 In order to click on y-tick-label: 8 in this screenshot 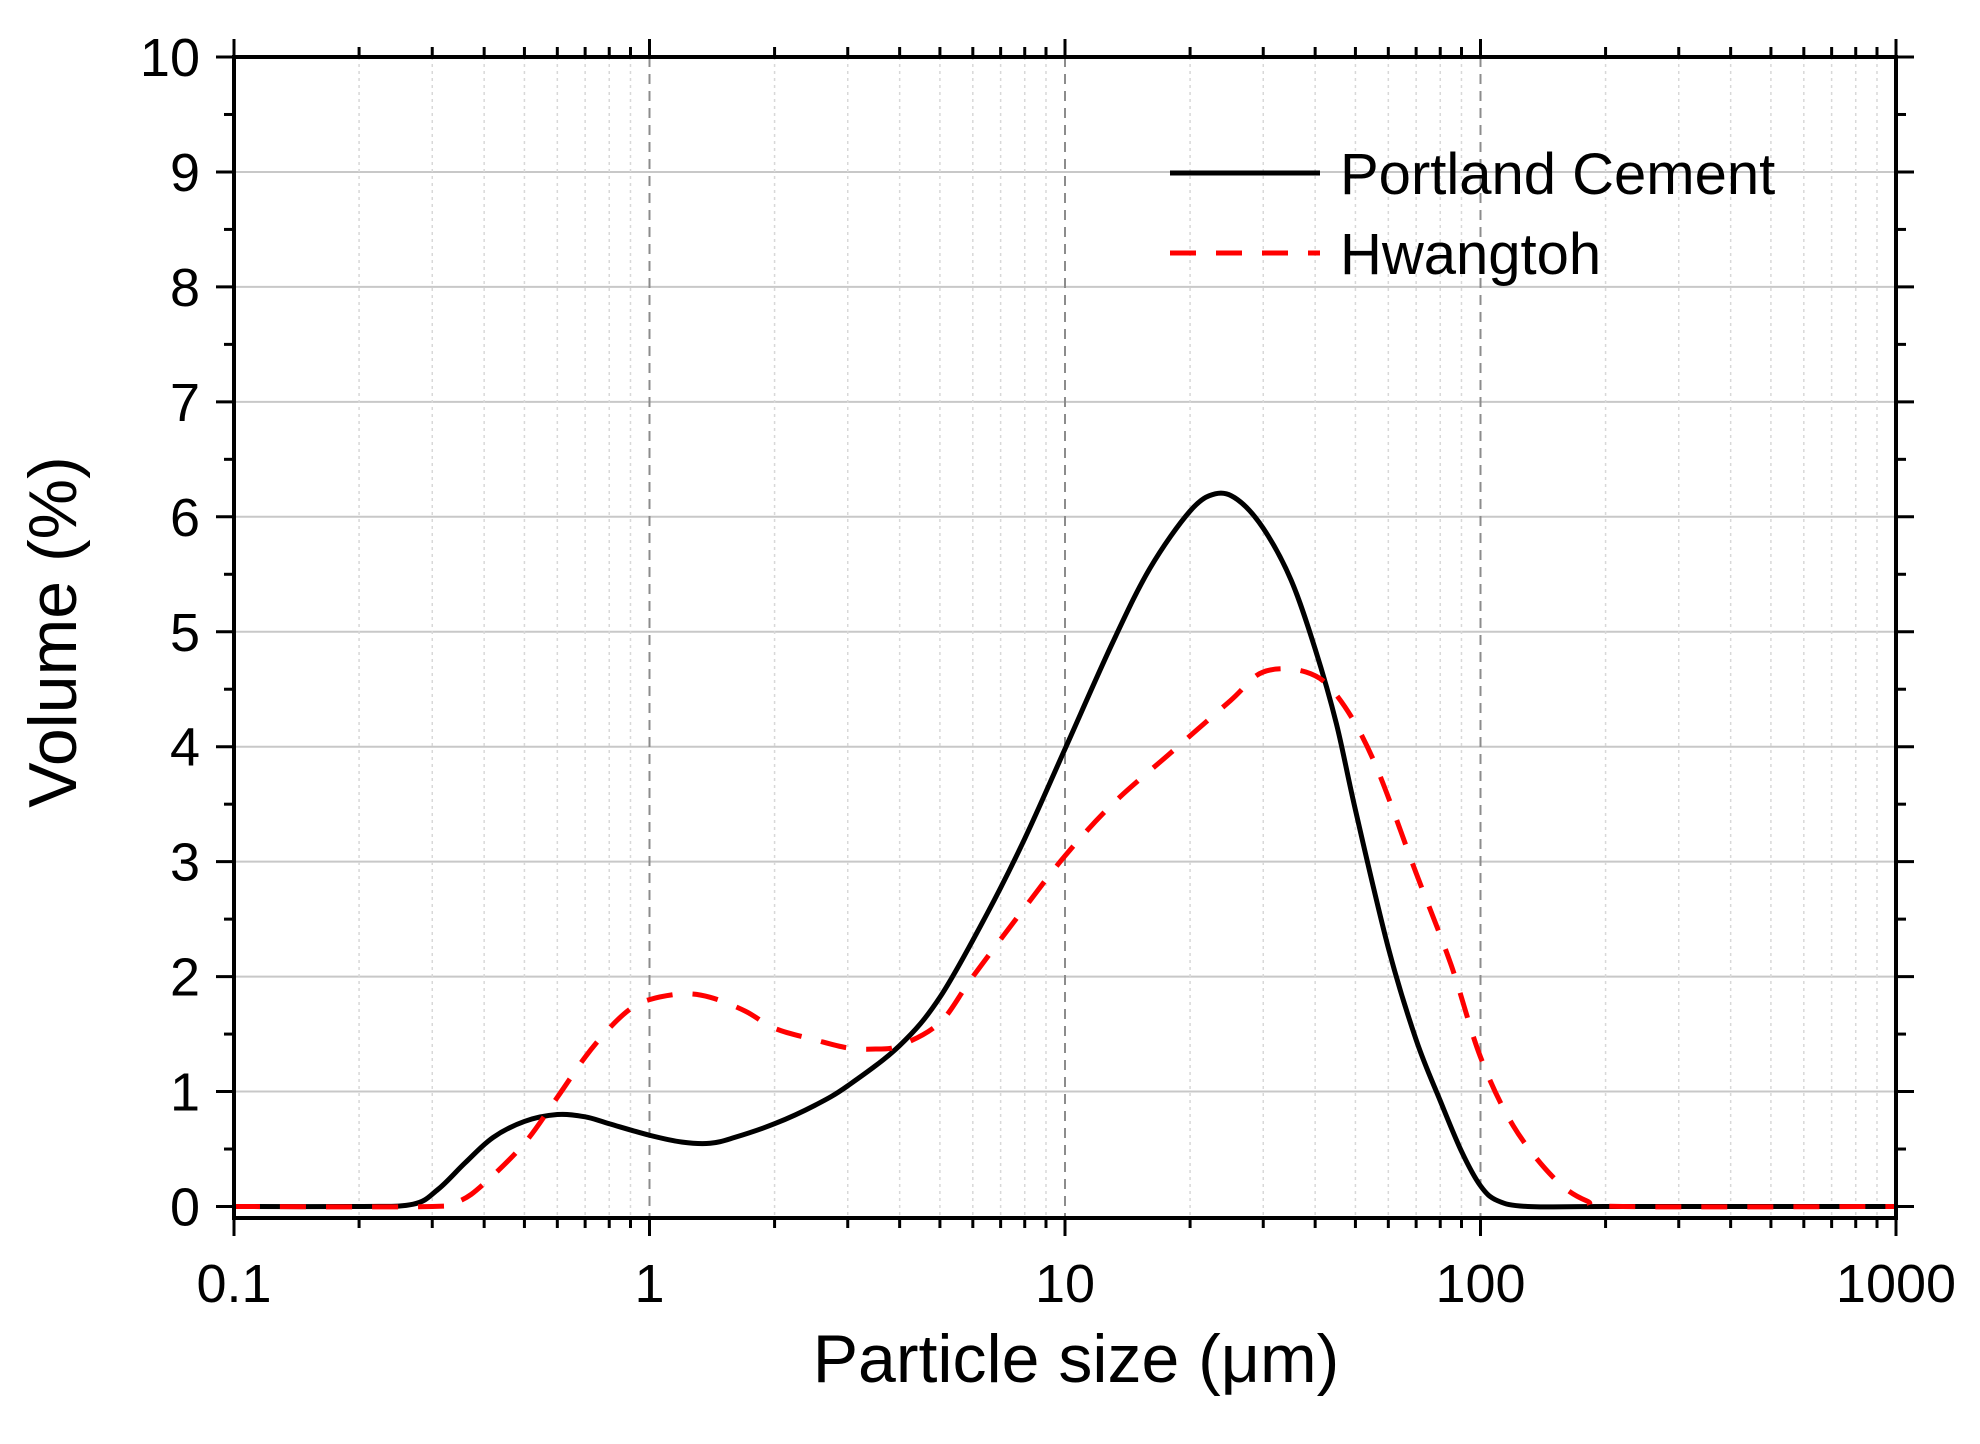, I will do `click(185, 288)`.